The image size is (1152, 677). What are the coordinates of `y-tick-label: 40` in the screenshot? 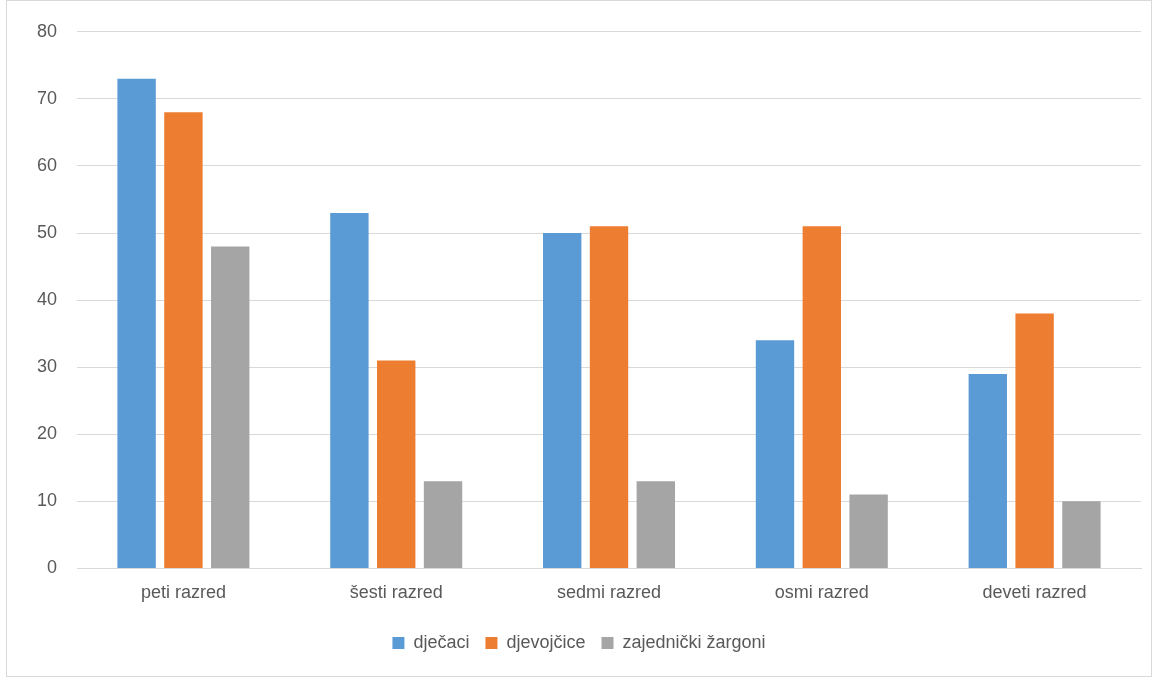 It's located at (47, 299).